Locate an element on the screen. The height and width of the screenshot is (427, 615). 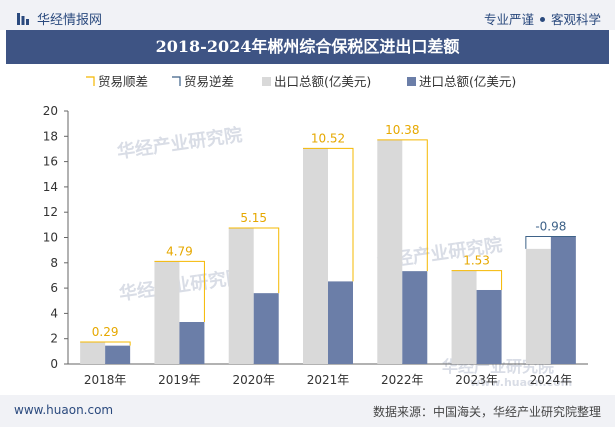
slogan-right: 客观科学 is located at coordinates (575, 19).